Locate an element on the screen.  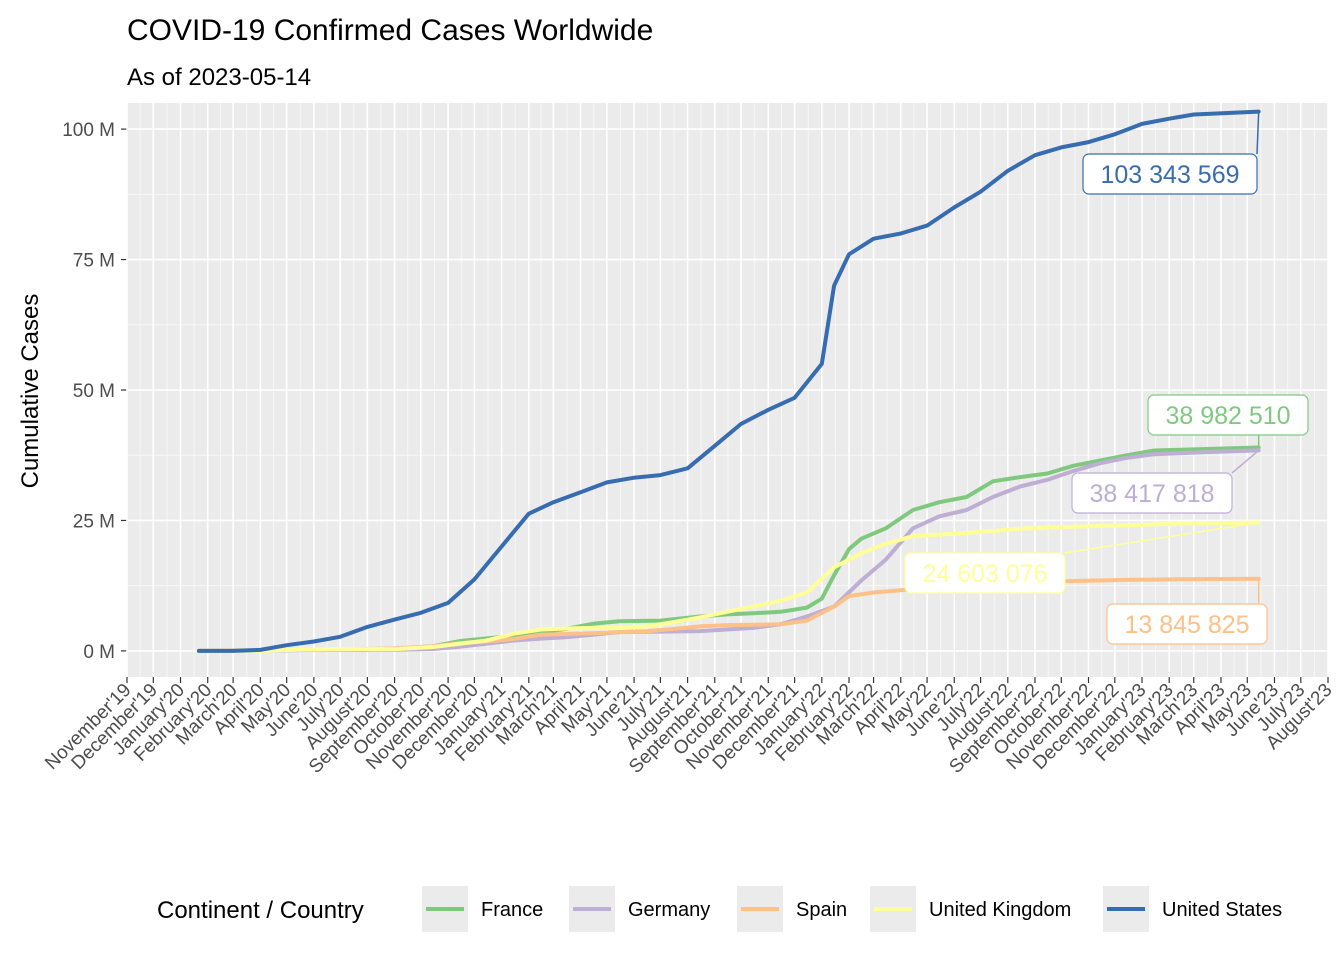
legend-title: Continent / Country is located at coordinates (260, 910).